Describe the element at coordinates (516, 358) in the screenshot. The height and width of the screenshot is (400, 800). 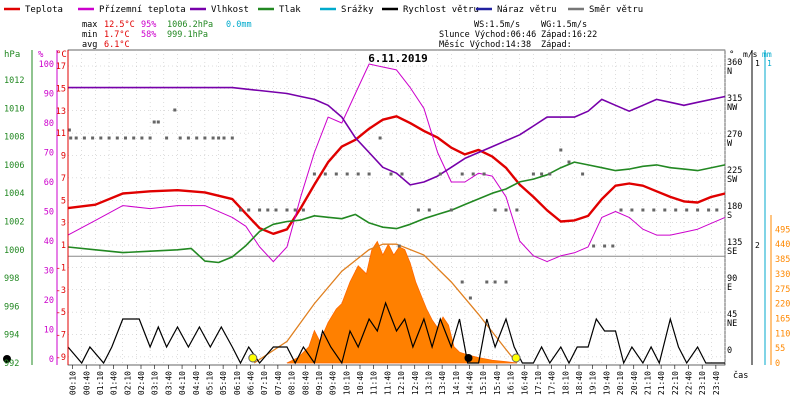
I see `sunset-marker` at that location.